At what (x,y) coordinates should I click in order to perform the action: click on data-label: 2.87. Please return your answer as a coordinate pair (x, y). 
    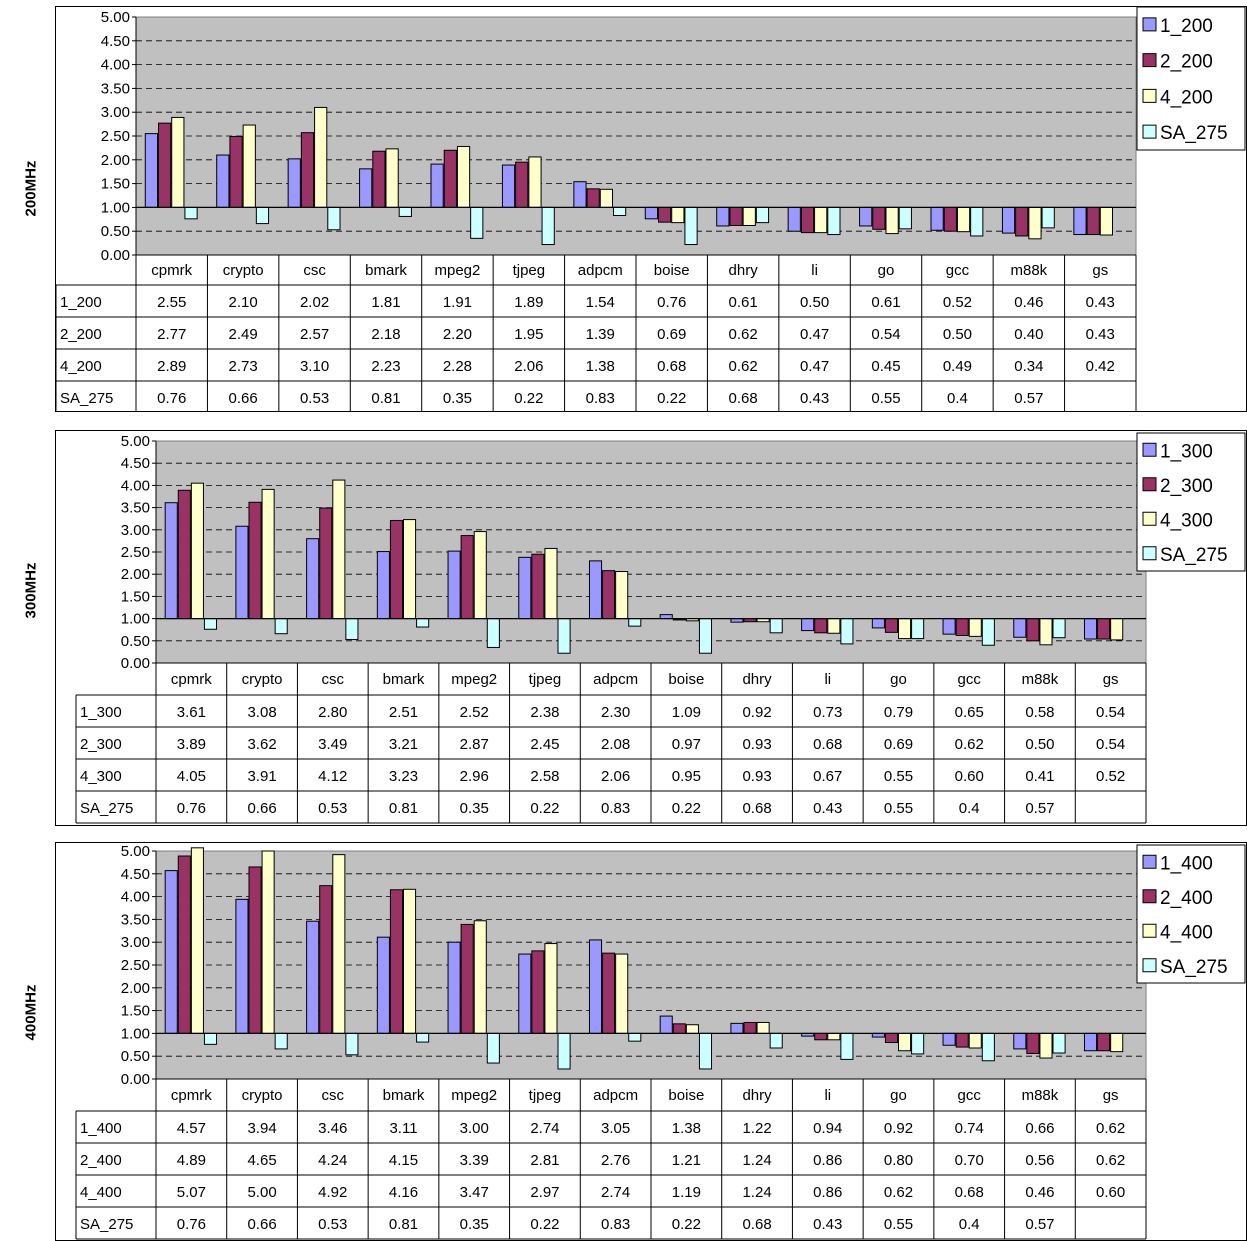
    Looking at the image, I should click on (474, 744).